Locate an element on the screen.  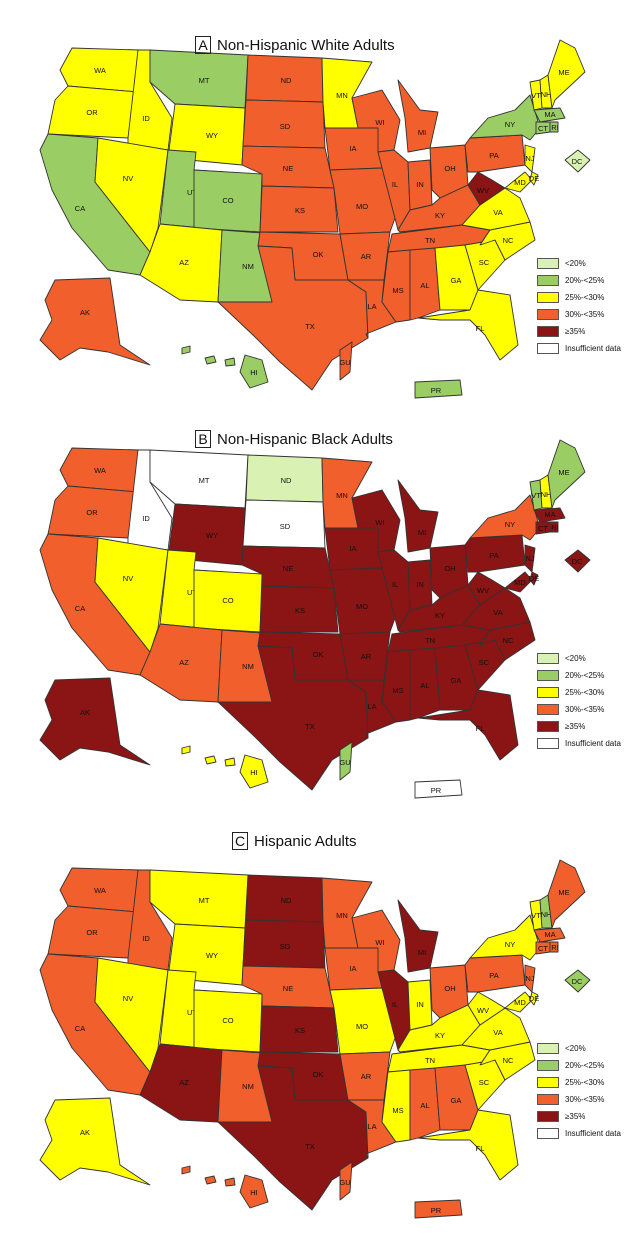
legend-item: ≥35% is located at coordinates (579, 726).